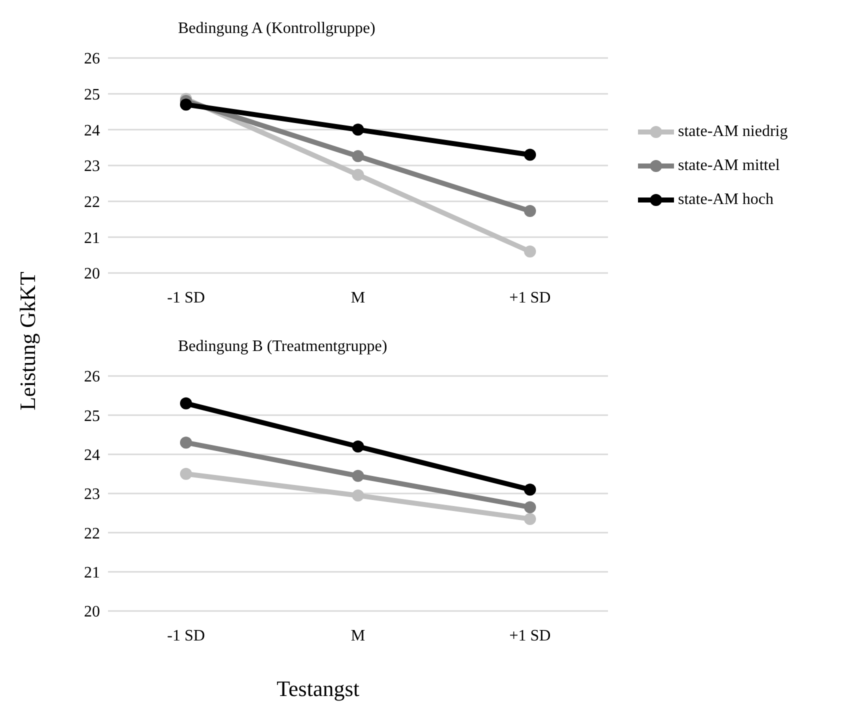 The height and width of the screenshot is (724, 853). What do you see at coordinates (318, 689) in the screenshot?
I see `x-axis-title: Testangst` at bounding box center [318, 689].